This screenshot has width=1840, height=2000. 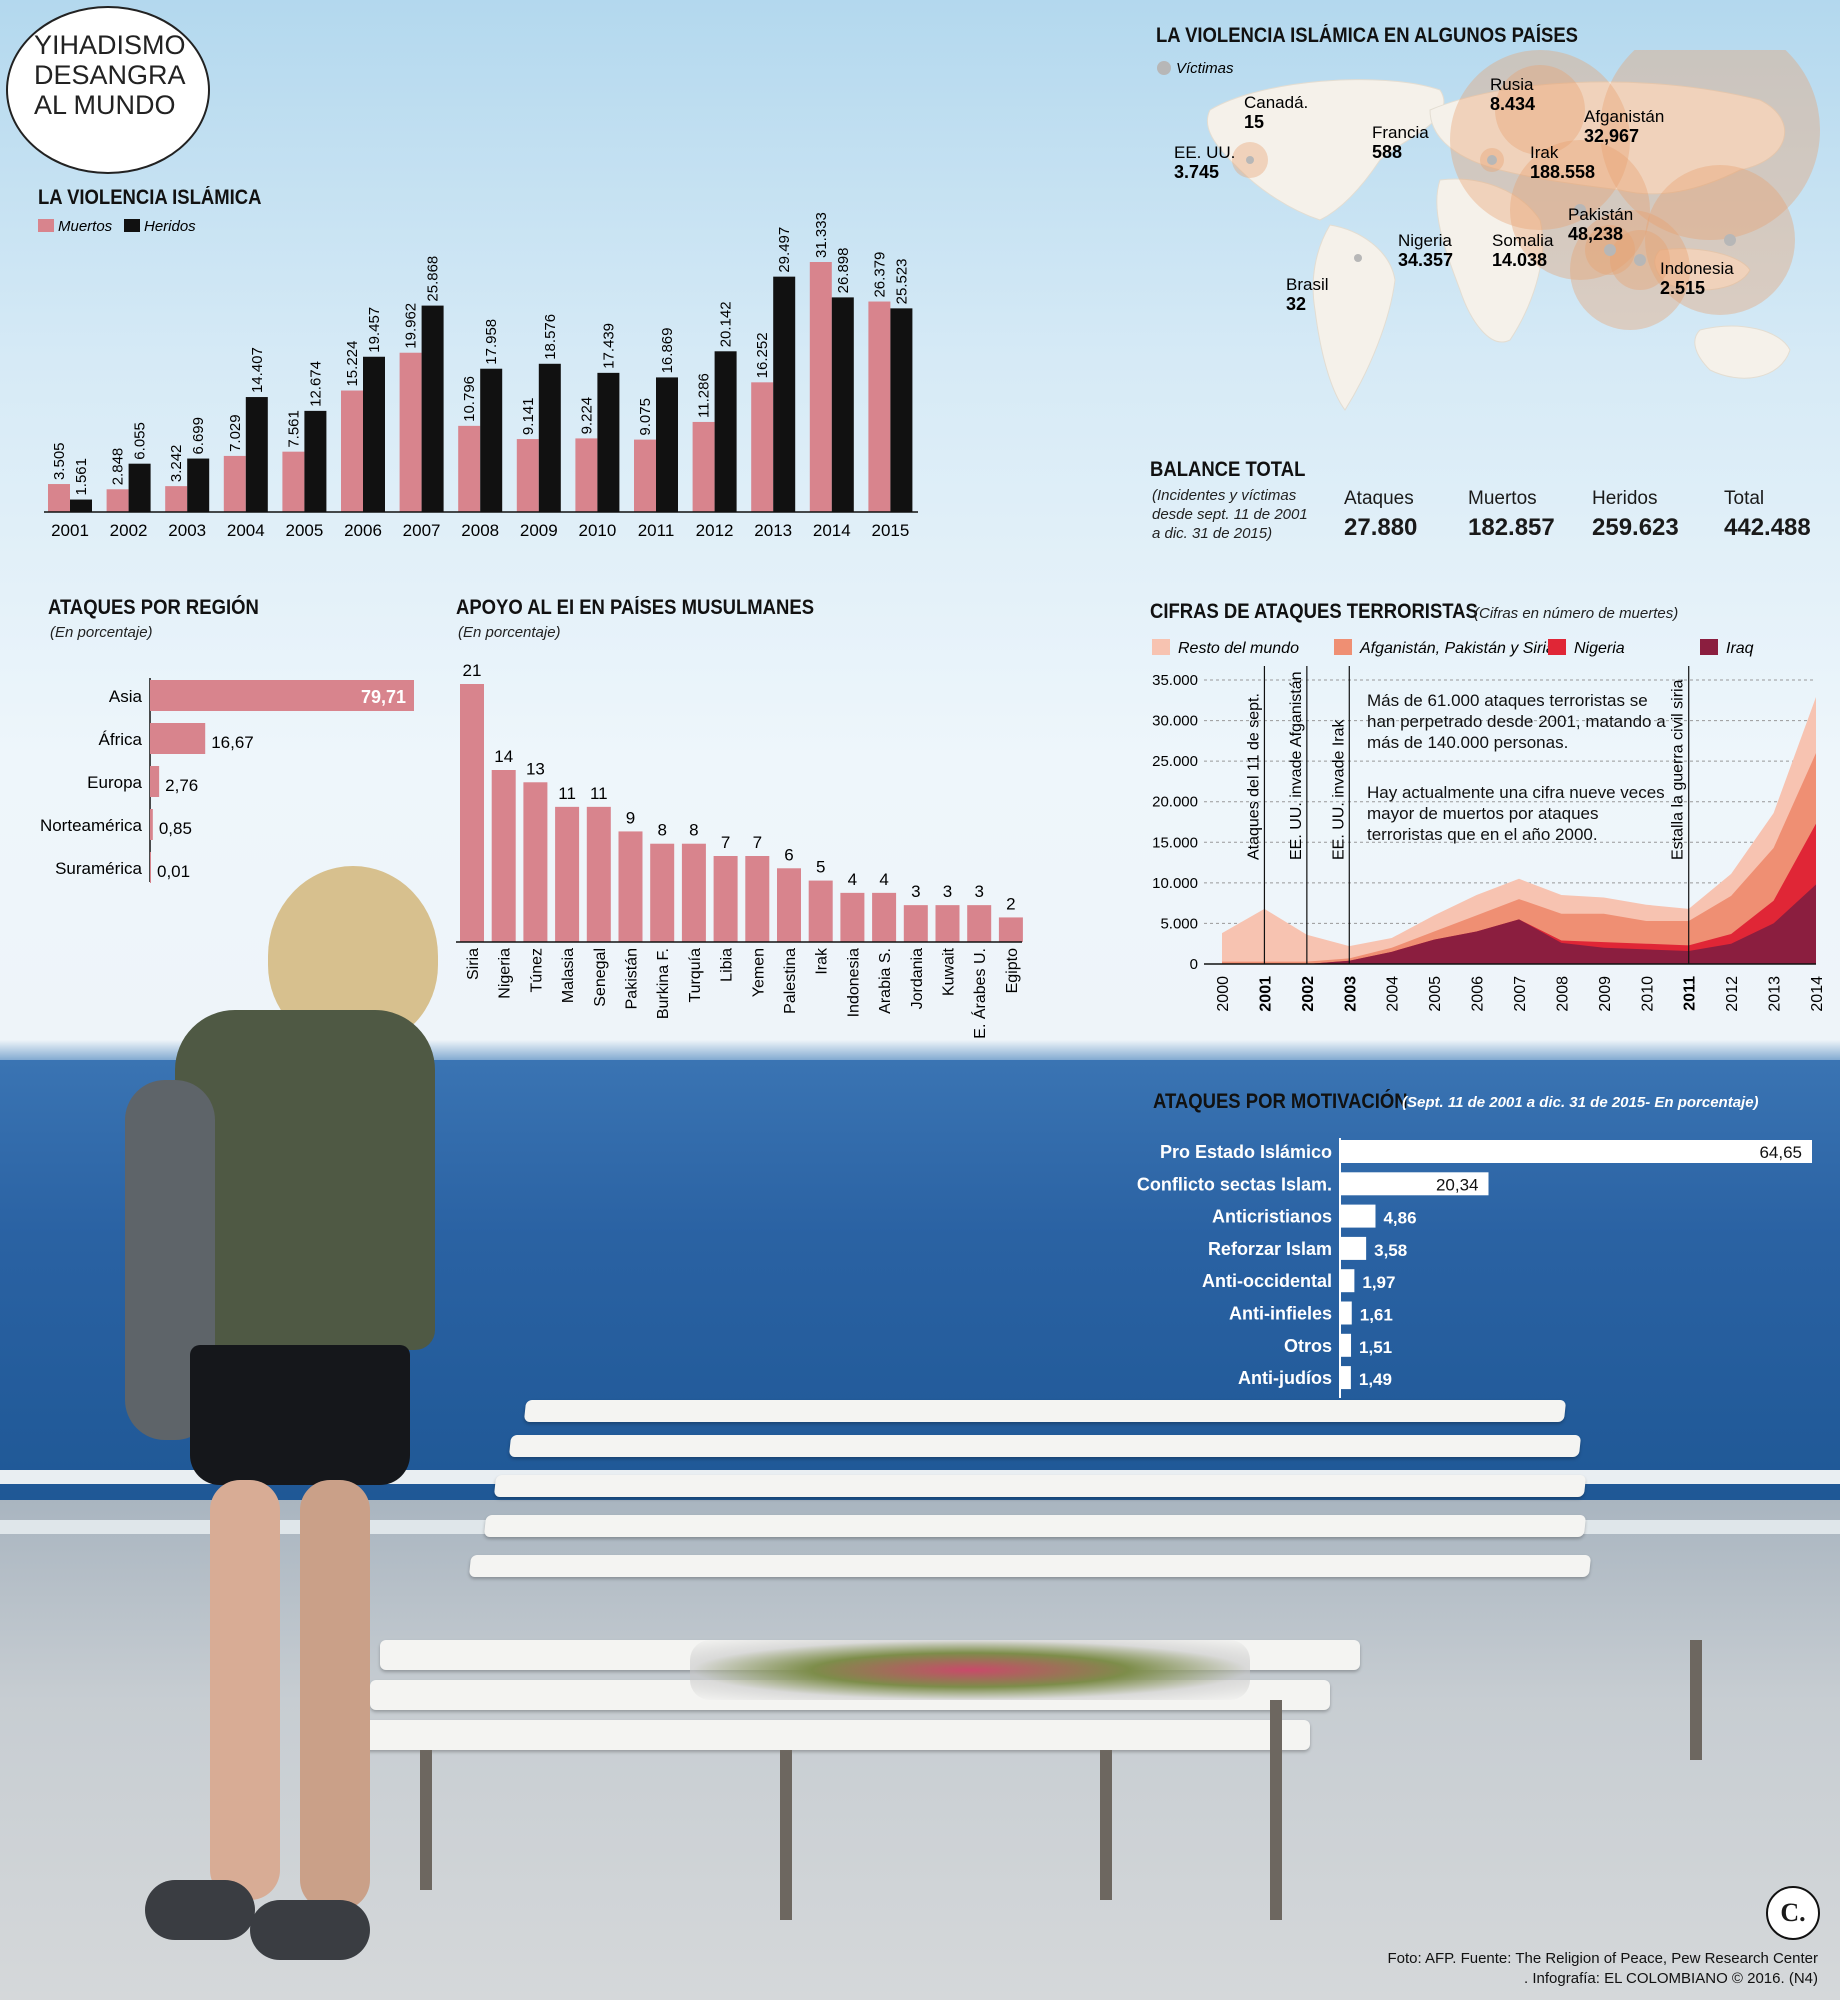 What do you see at coordinates (536, 970) in the screenshot?
I see `apoyo-country-label: Túnez` at bounding box center [536, 970].